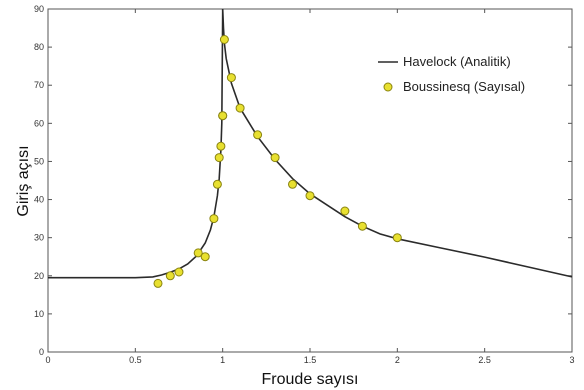 This screenshot has height=390, width=584. What do you see at coordinates (397, 360) in the screenshot?
I see `x-tick-label: 2` at bounding box center [397, 360].